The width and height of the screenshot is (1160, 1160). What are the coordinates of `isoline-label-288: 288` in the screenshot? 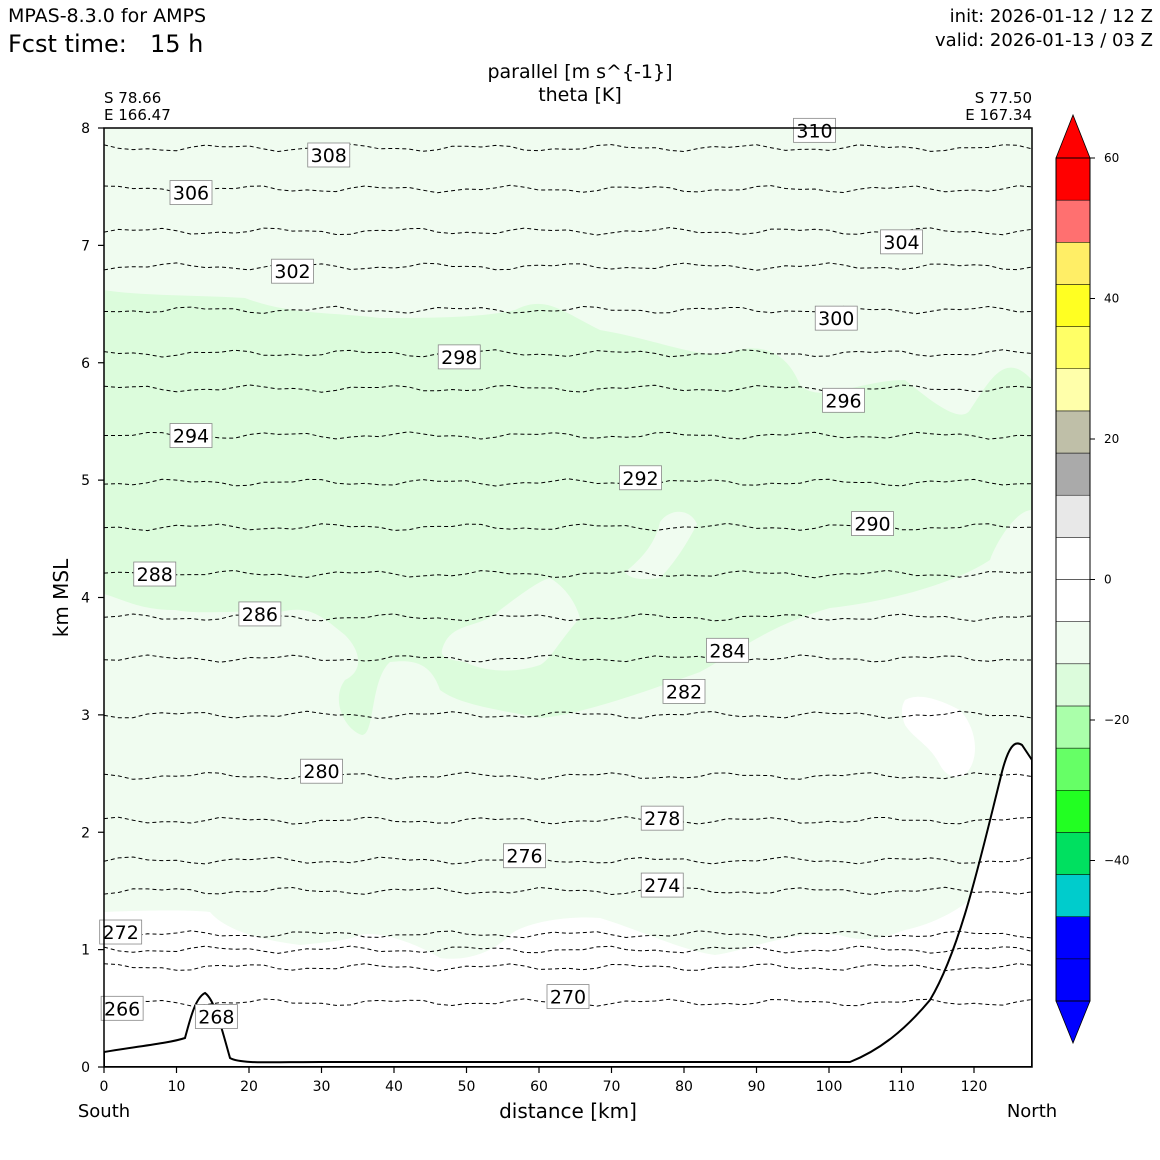 It's located at (155, 574).